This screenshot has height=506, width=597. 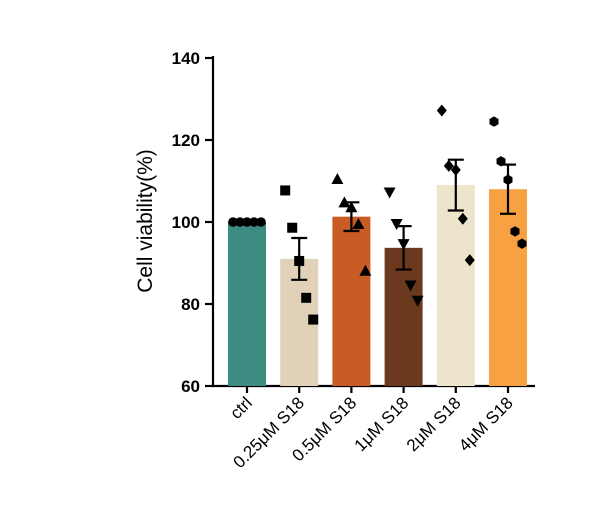 I want to click on x-tick-label: 4μM S18, so click(x=486, y=424).